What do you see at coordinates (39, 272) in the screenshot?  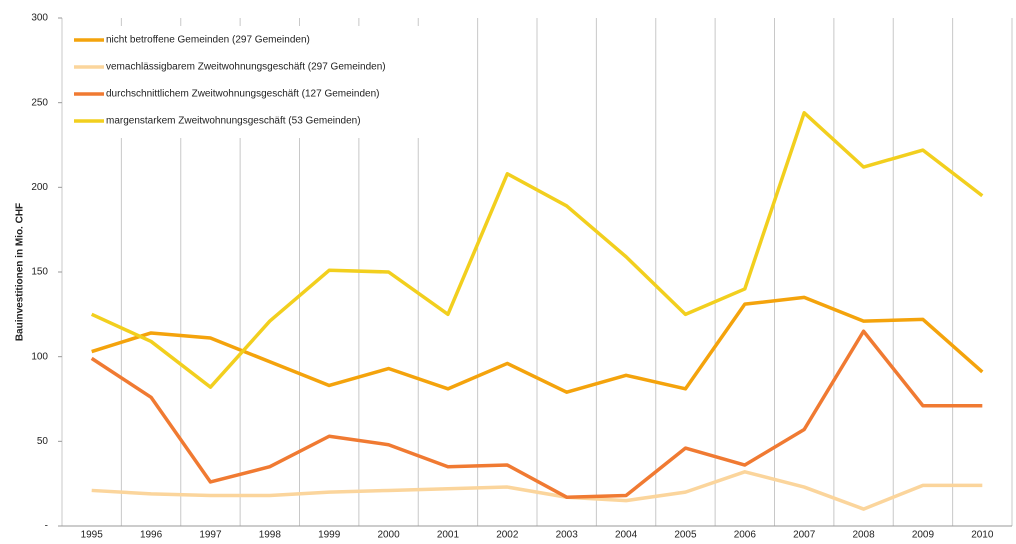 I see `y-tick-label: 150` at bounding box center [39, 272].